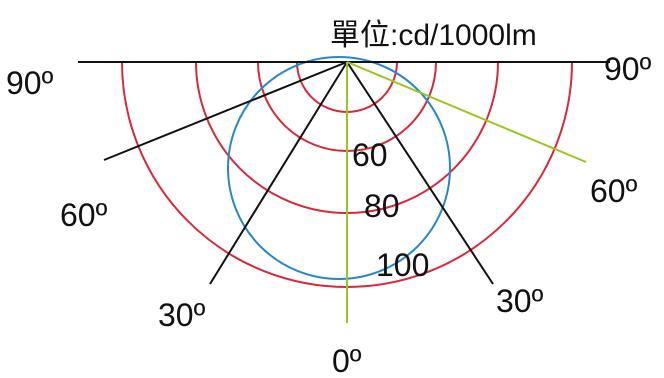  Describe the element at coordinates (30, 83) in the screenshot. I see `angle-label-left-90: 90º` at that location.